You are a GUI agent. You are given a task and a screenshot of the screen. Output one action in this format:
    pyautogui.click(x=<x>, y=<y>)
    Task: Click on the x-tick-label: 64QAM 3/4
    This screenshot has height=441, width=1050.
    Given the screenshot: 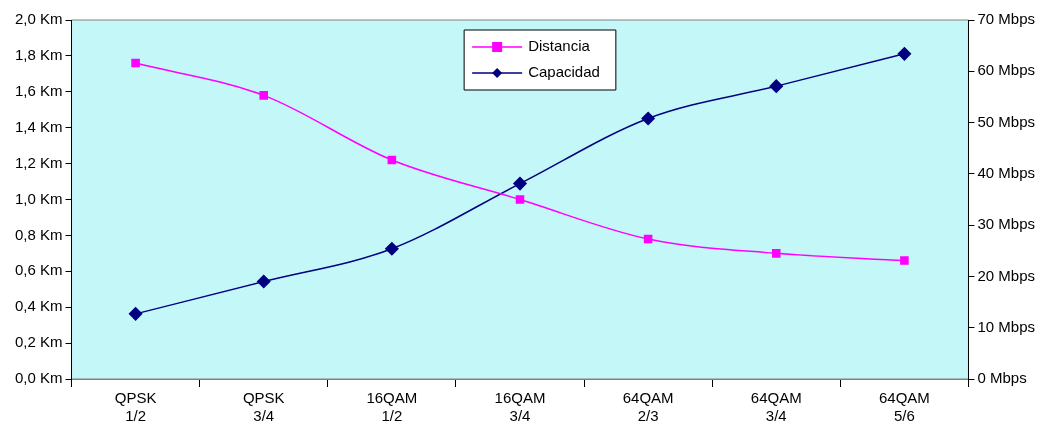 What is the action you would take?
    pyautogui.click(x=776, y=407)
    